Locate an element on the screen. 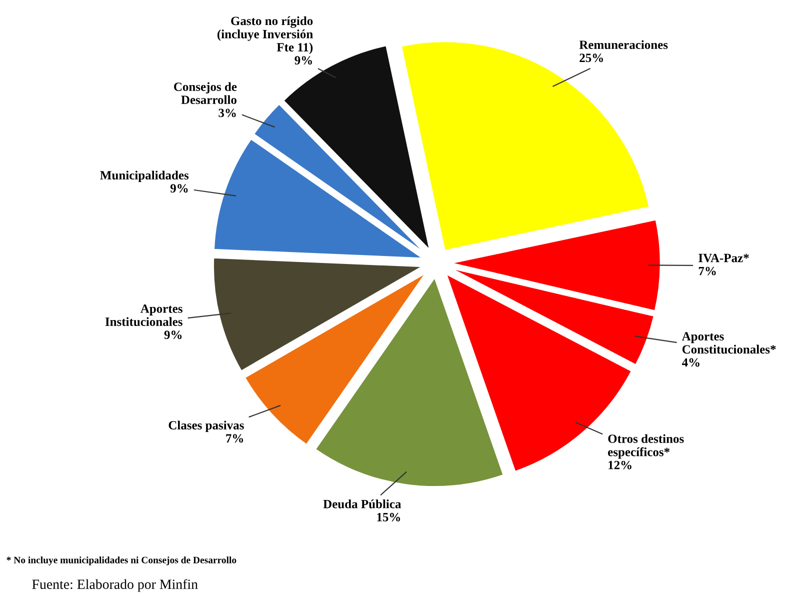 The width and height of the screenshot is (794, 596). slice-label: Aportes Institucionales is located at coordinates (143, 315).